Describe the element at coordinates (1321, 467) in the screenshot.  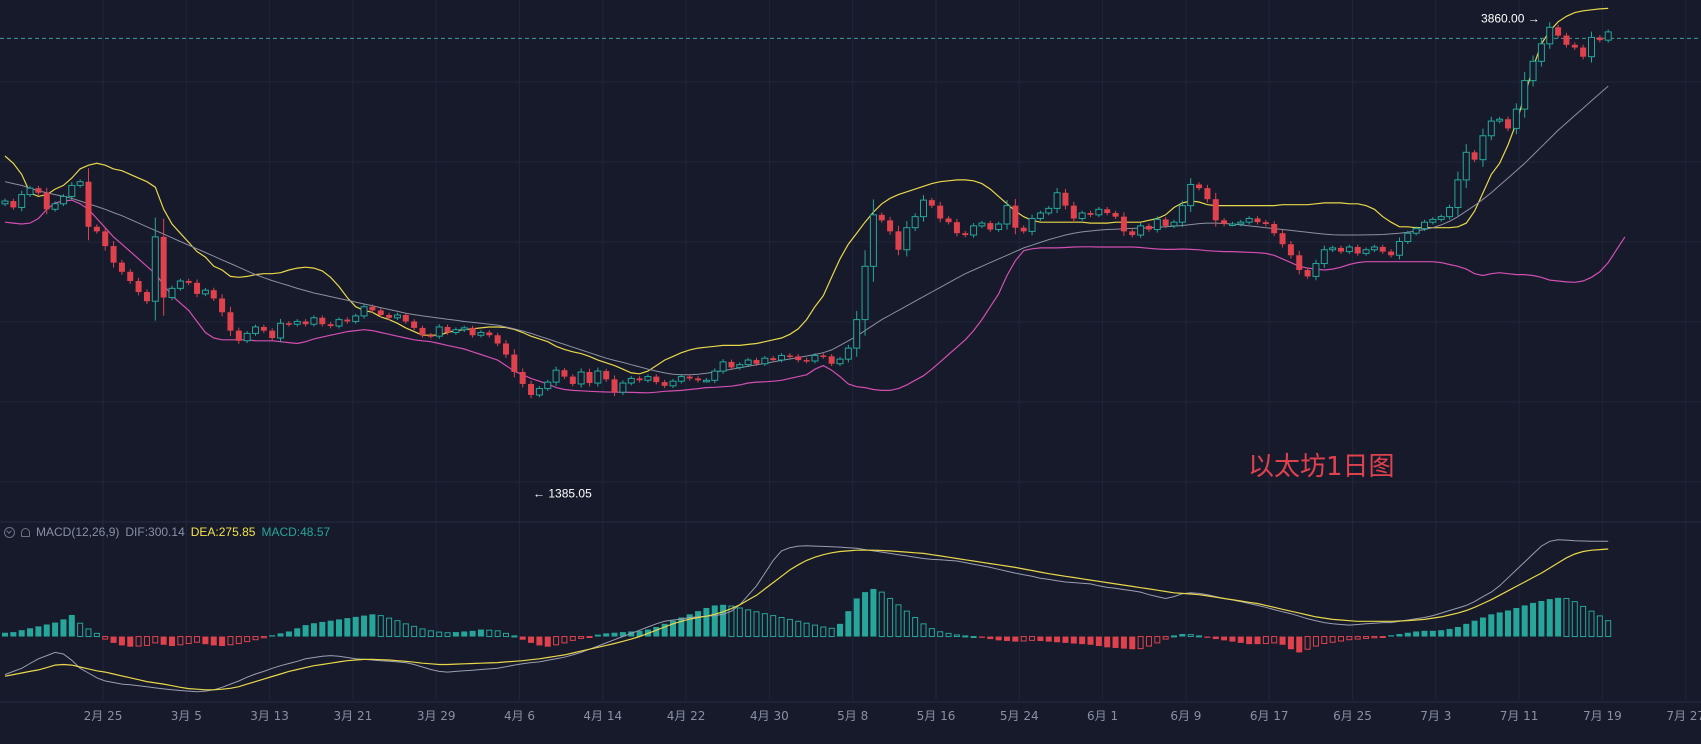
I see `chart-watermark: 以太坊1日图` at that location.